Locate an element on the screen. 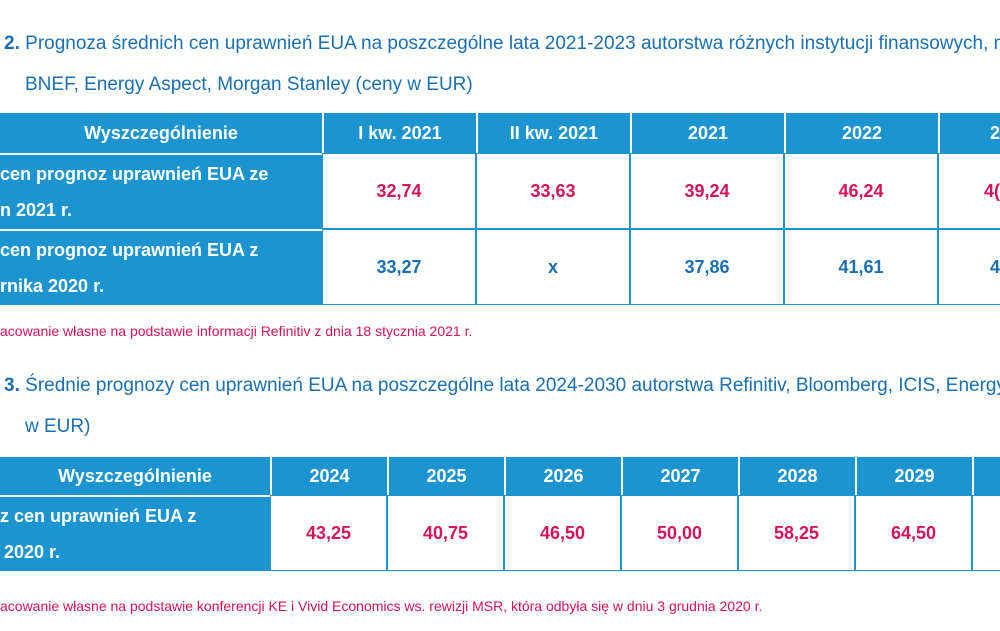 The height and width of the screenshot is (631, 1000). table2-header-2021: 2021 is located at coordinates (707, 133).